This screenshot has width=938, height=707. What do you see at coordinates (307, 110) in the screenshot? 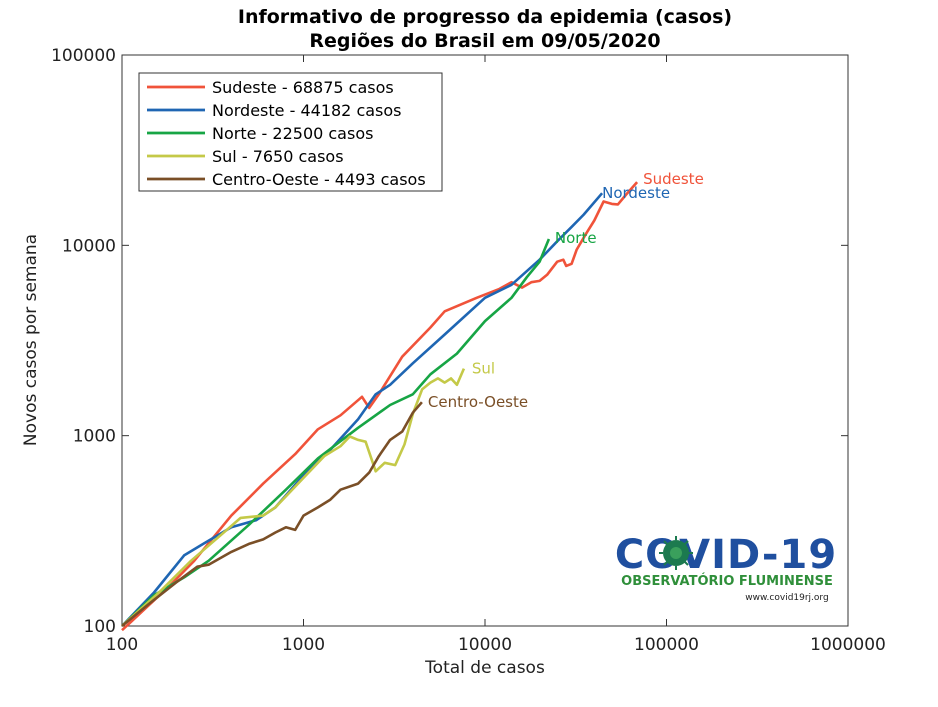
I see `legend-label: Nordeste - 44182 casos` at bounding box center [307, 110].